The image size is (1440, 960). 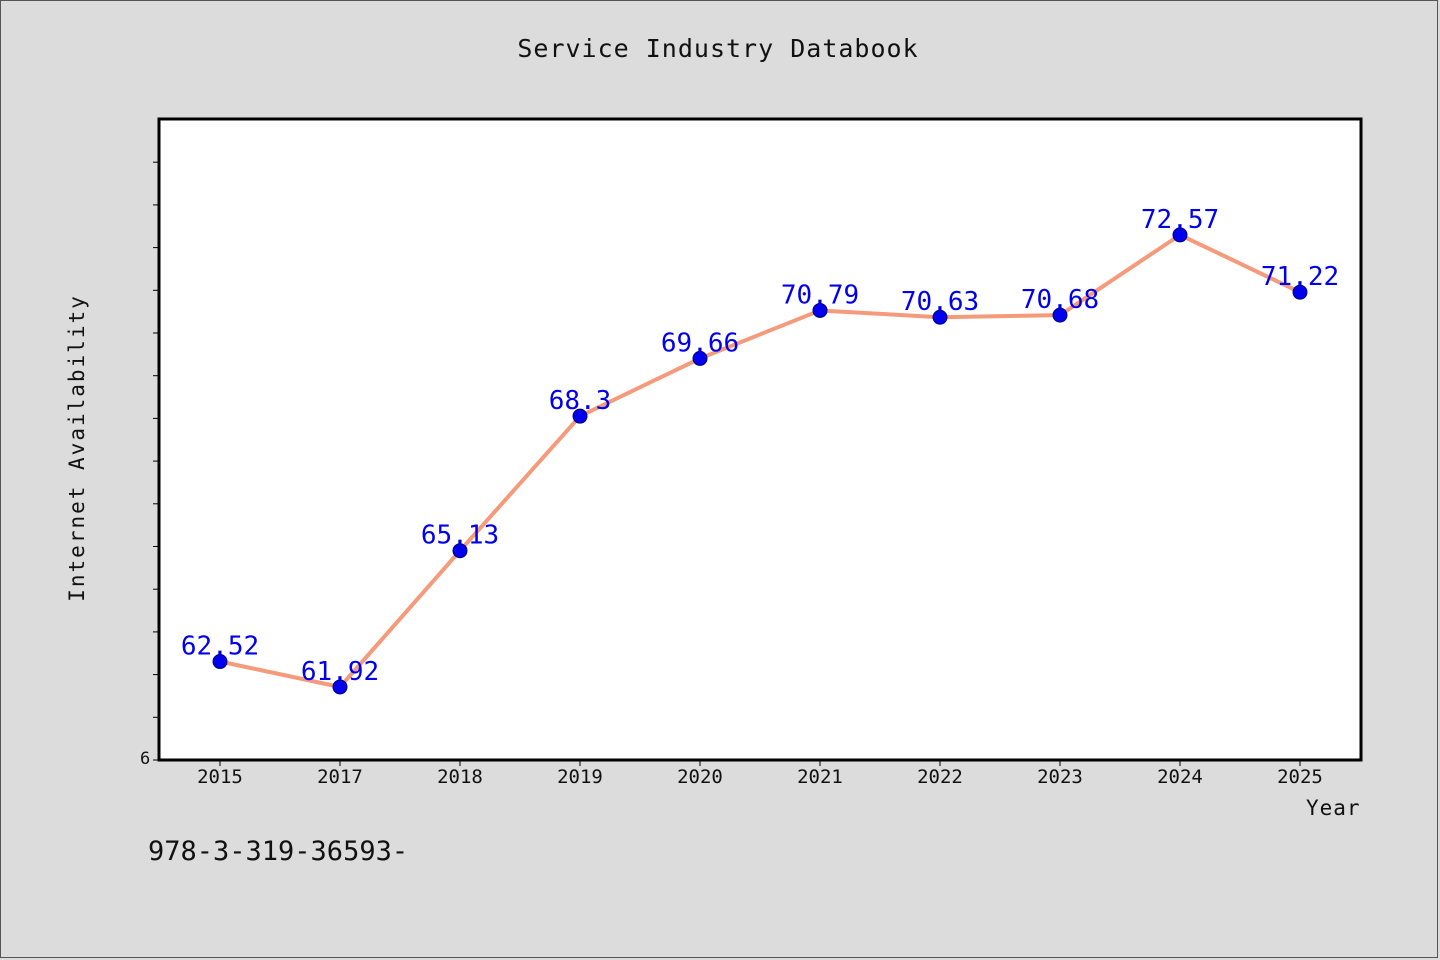 What do you see at coordinates (1300, 777) in the screenshot?
I see `x-tick-label: 2025` at bounding box center [1300, 777].